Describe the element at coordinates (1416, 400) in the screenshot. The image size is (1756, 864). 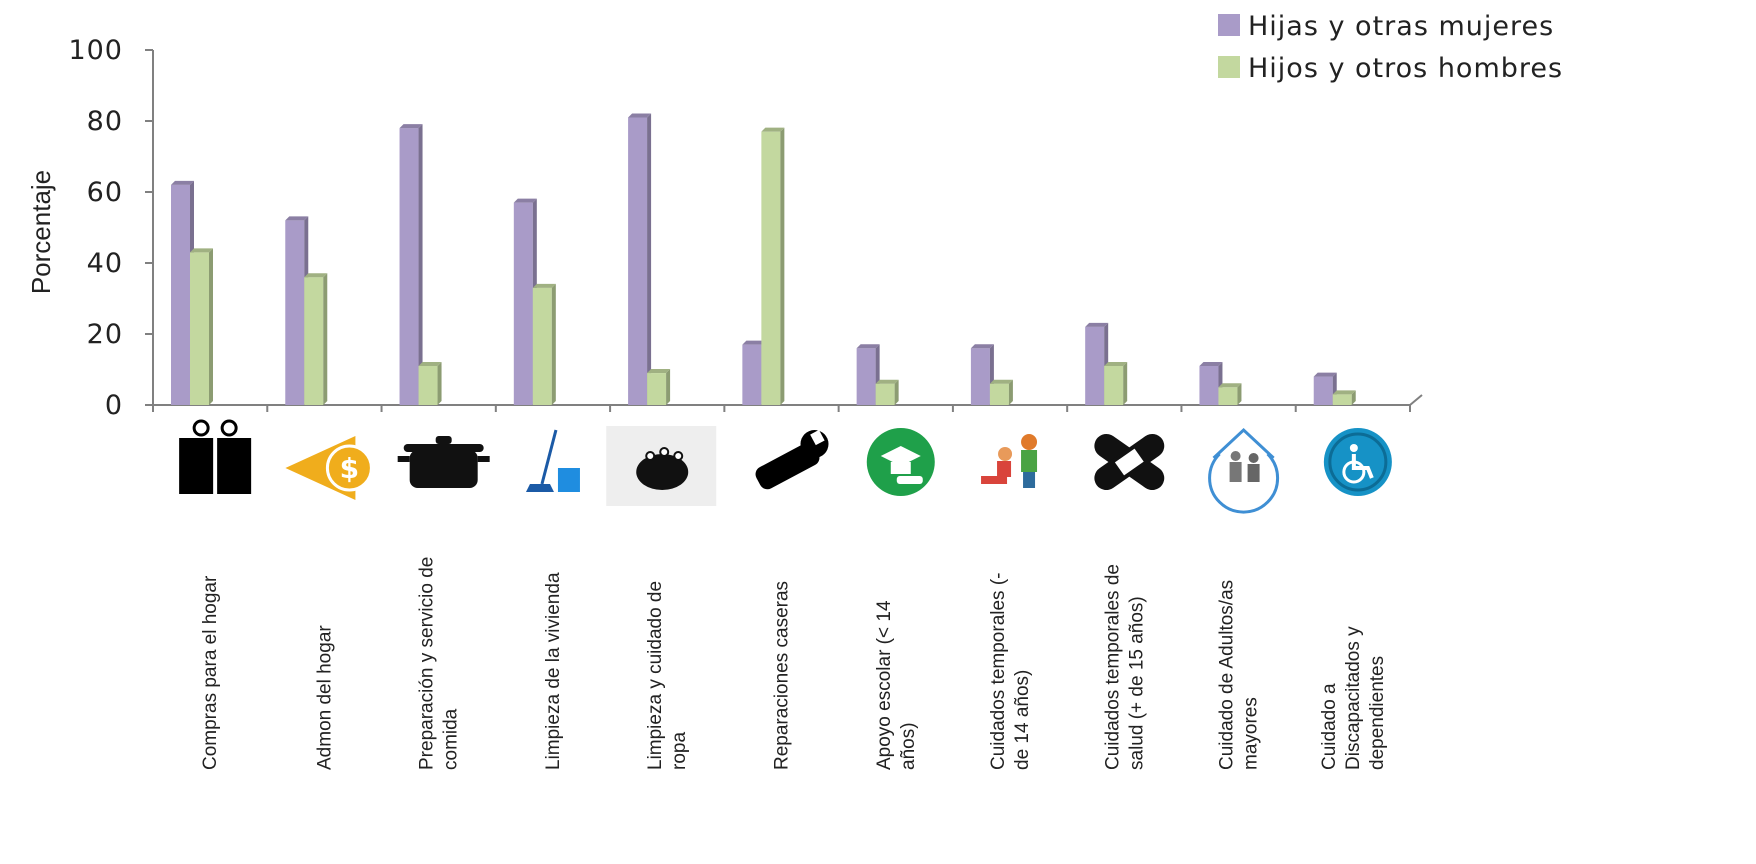
I see `x-axis-floor-edge` at that location.